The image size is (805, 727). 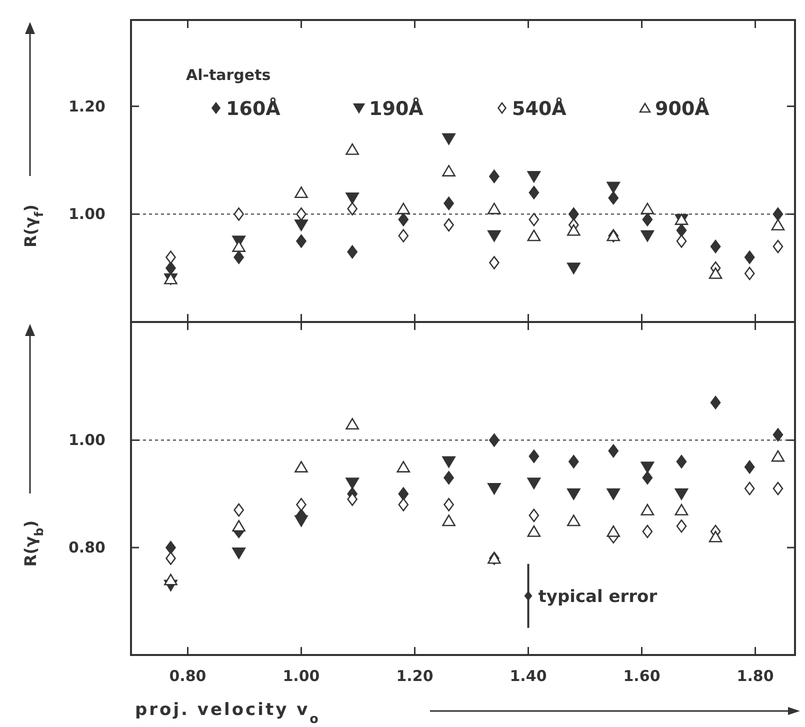 What do you see at coordinates (87, 547) in the screenshot?
I see `y-tick-label: 0.80` at bounding box center [87, 547].